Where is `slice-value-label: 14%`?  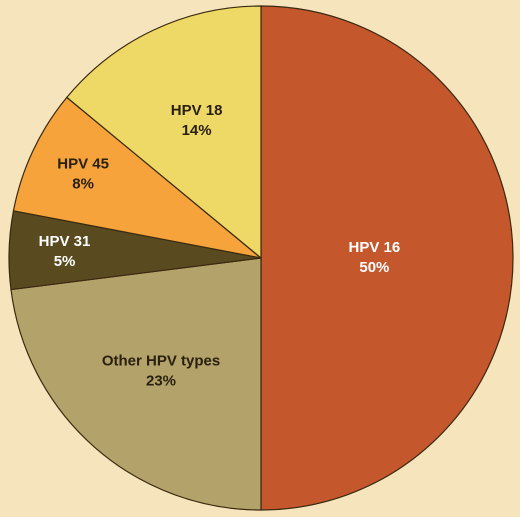
slice-value-label: 14% is located at coordinates (197, 130).